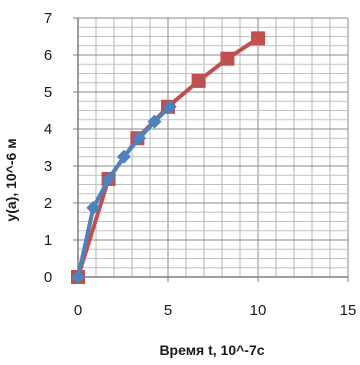 The width and height of the screenshot is (360, 365). What do you see at coordinates (48, 148) in the screenshot?
I see `y-tick-labels: 0 1 2 3 4 5 6 7` at bounding box center [48, 148].